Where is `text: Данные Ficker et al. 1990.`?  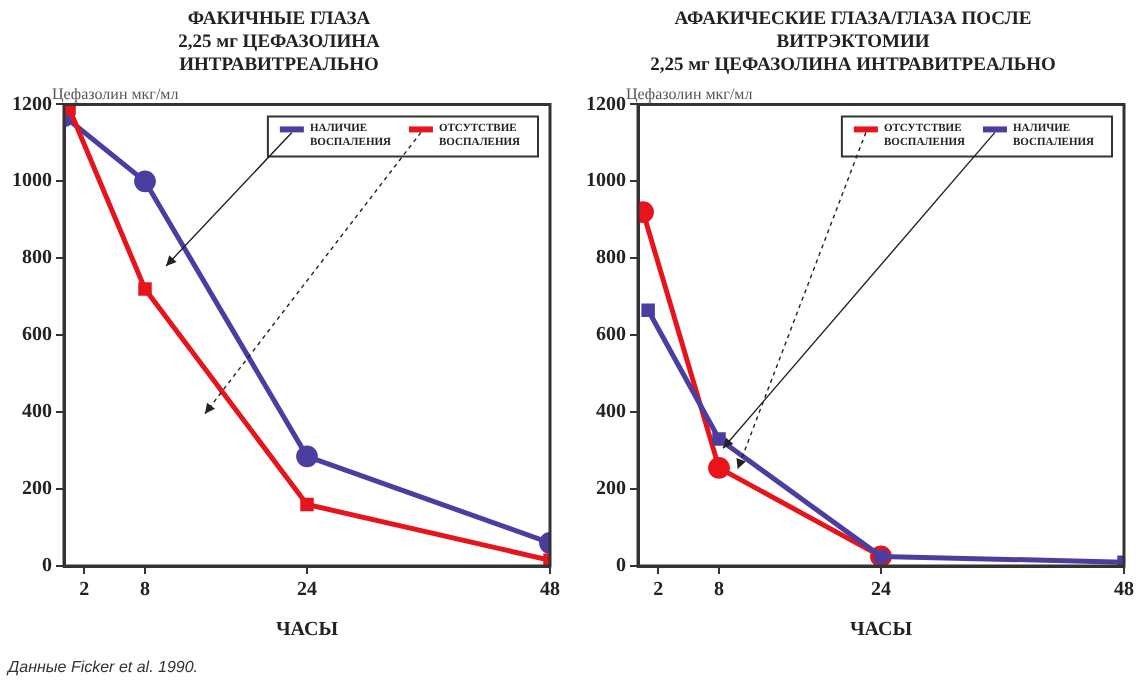
text: Данные Ficker et al. 1990. is located at coordinates (103, 667).